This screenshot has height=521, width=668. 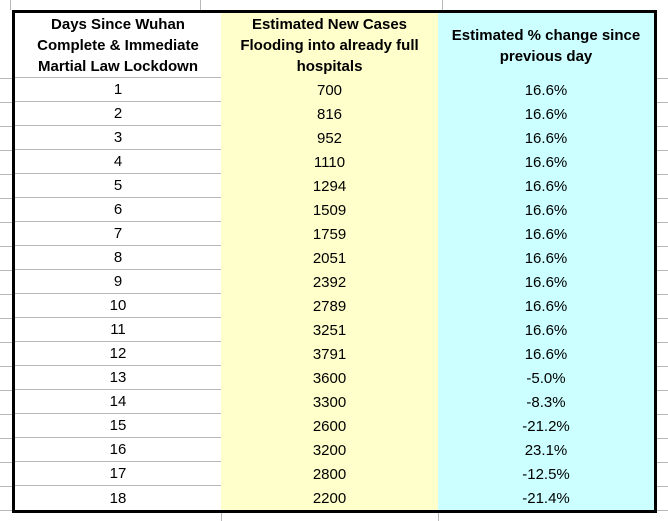 What do you see at coordinates (329, 450) in the screenshot?
I see `cases-cell: 3200` at bounding box center [329, 450].